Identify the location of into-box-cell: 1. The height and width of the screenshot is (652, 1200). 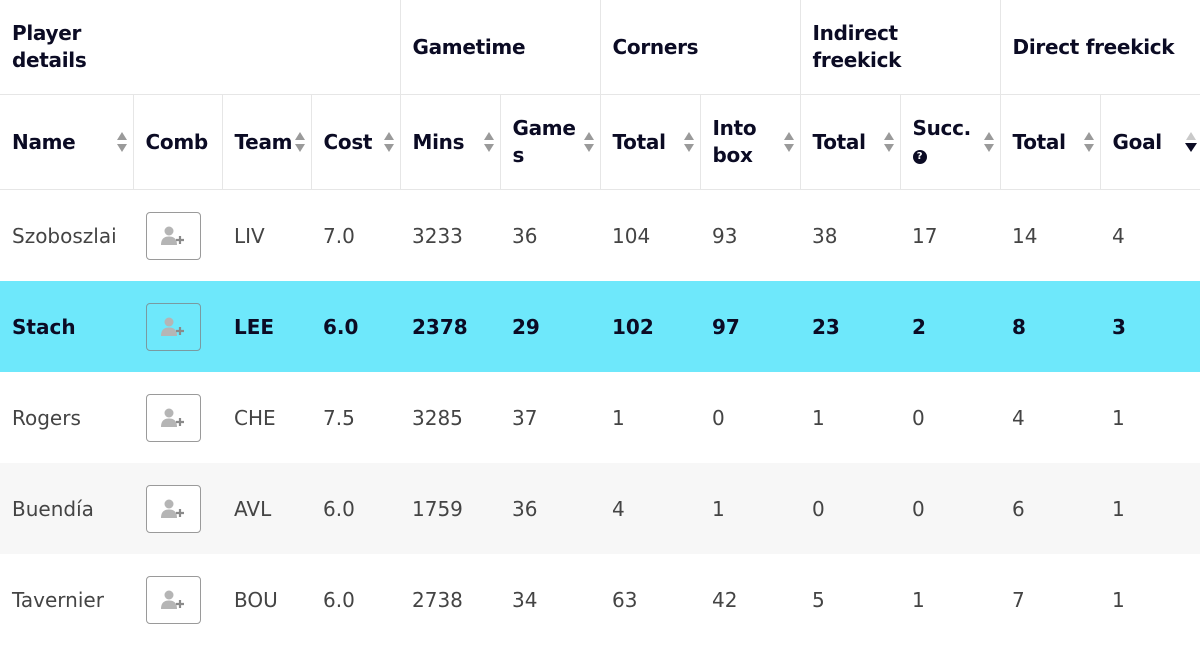
(750, 508).